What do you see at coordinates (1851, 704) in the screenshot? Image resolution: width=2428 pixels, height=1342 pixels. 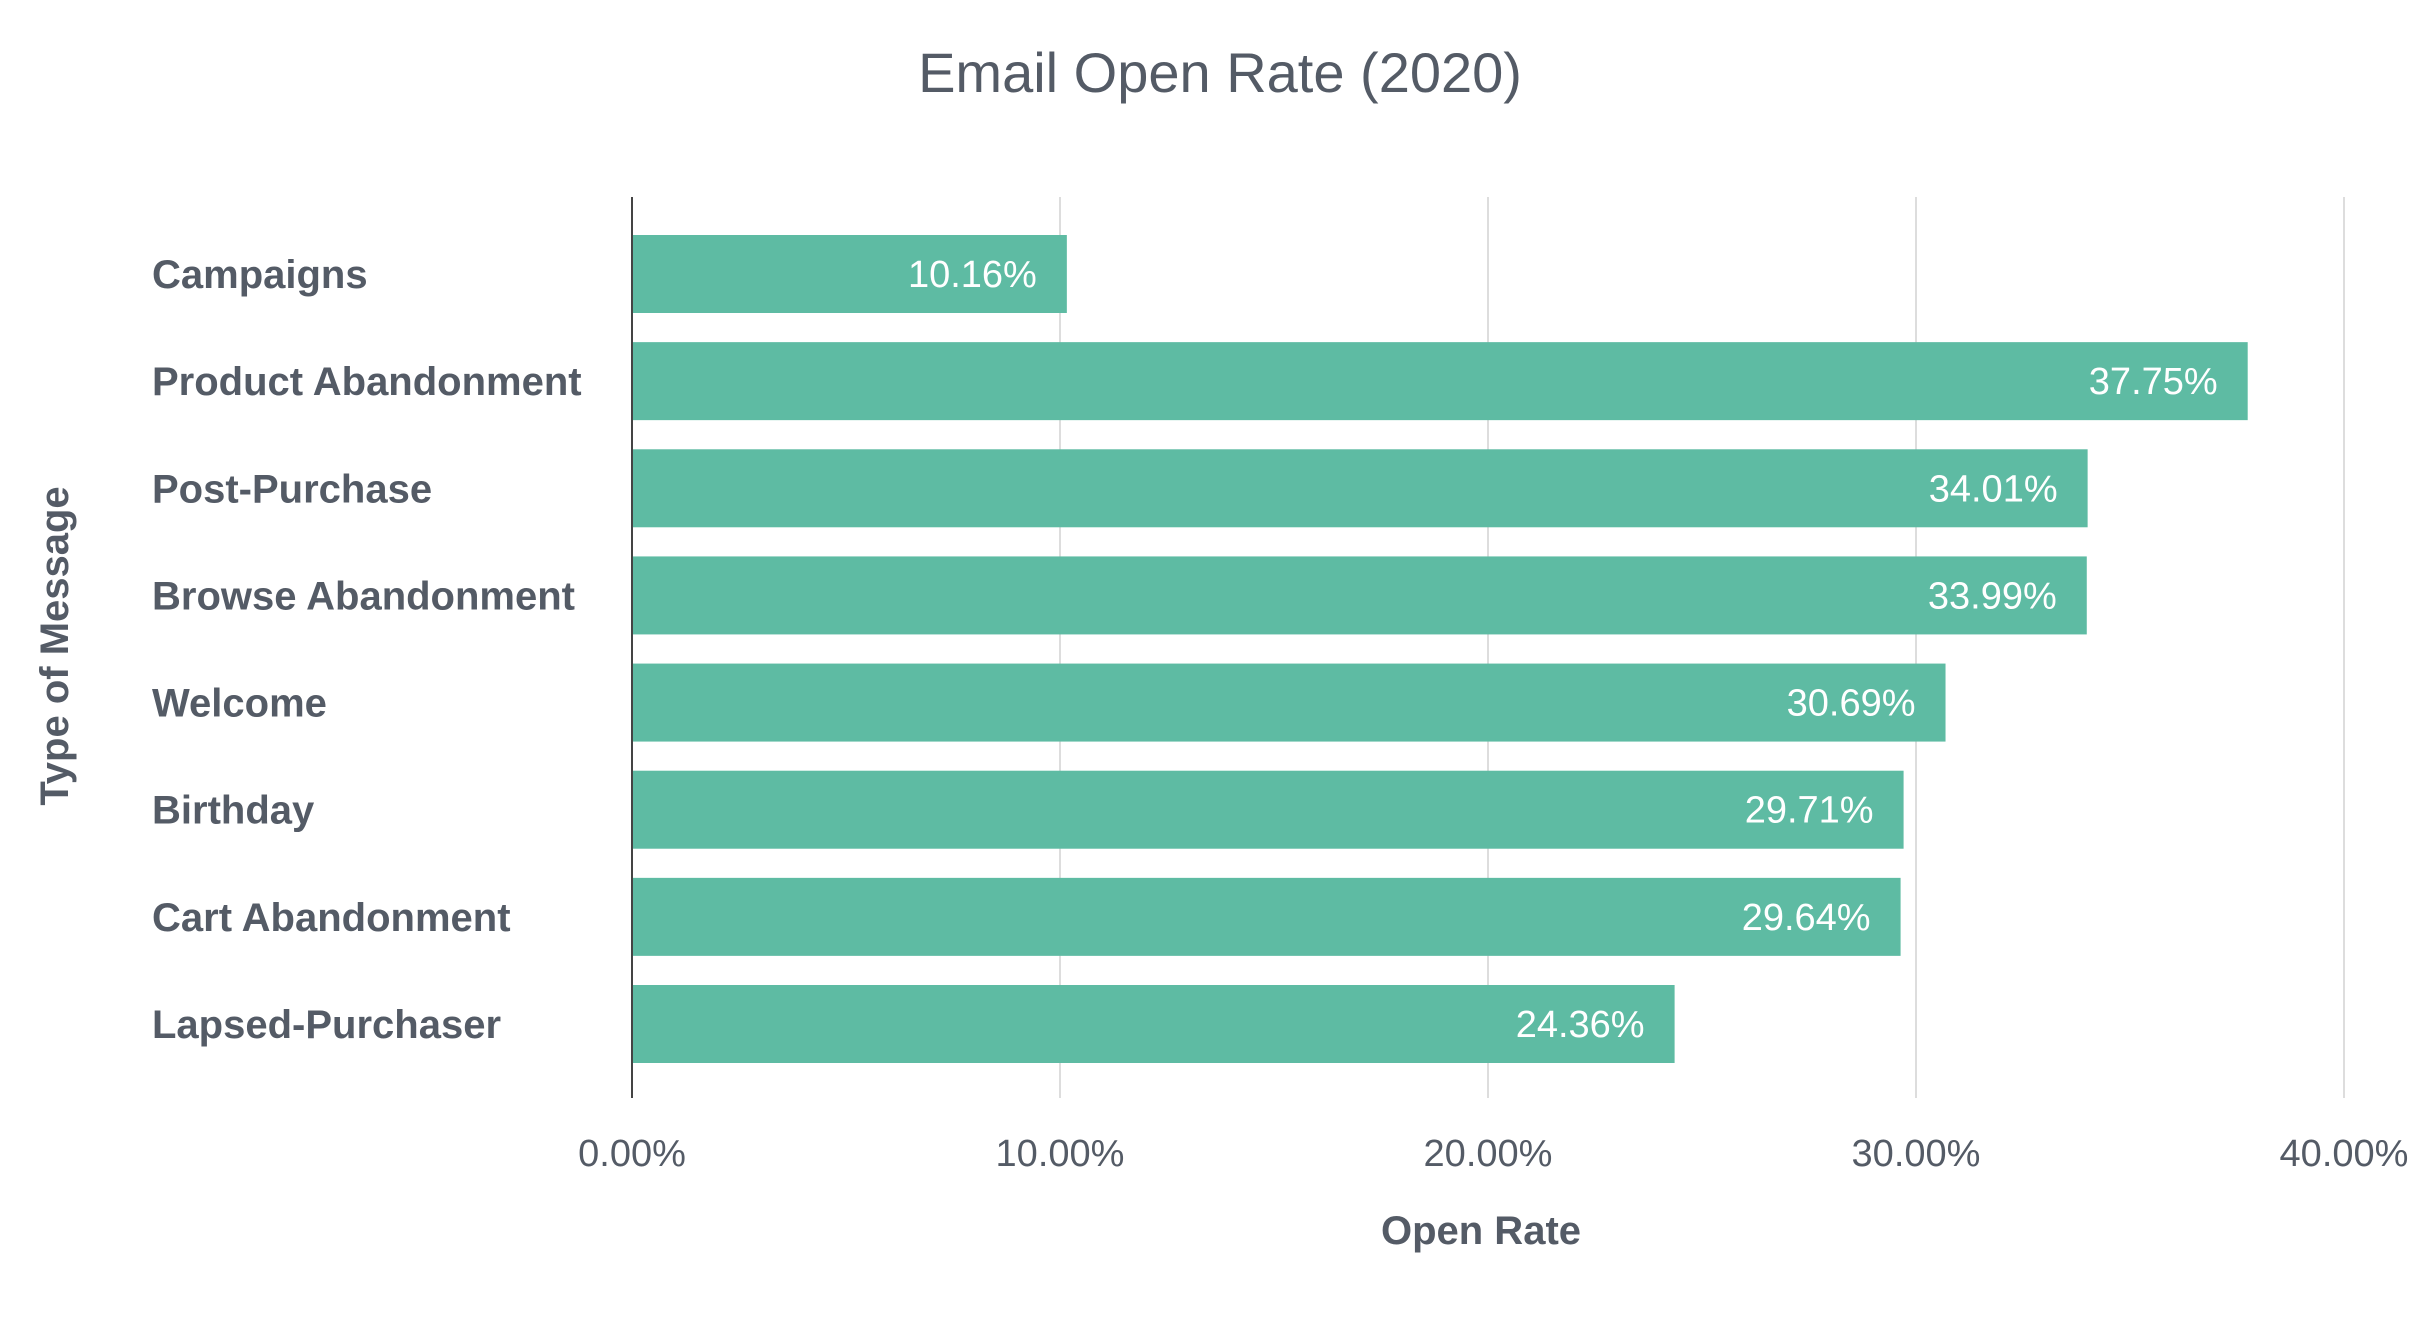 I see `bar-data-label: 30.69%` at bounding box center [1851, 704].